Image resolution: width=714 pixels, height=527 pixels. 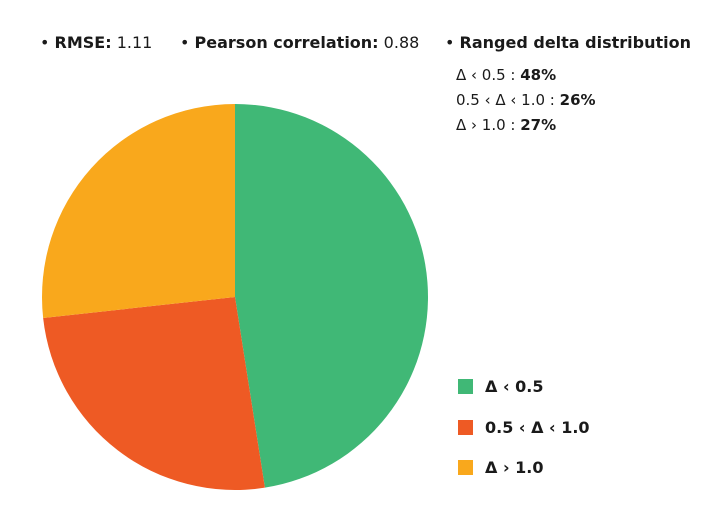 I want to click on legend-item: Δ › 1.0, so click(x=500, y=468).